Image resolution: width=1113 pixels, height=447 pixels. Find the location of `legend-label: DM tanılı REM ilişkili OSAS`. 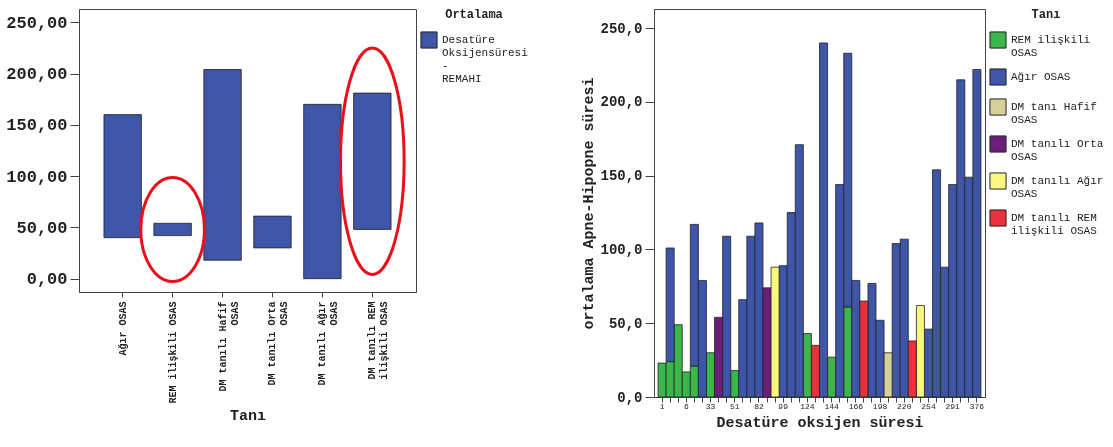

legend-label: DM tanılı REM ilişkili OSAS is located at coordinates (1054, 224).